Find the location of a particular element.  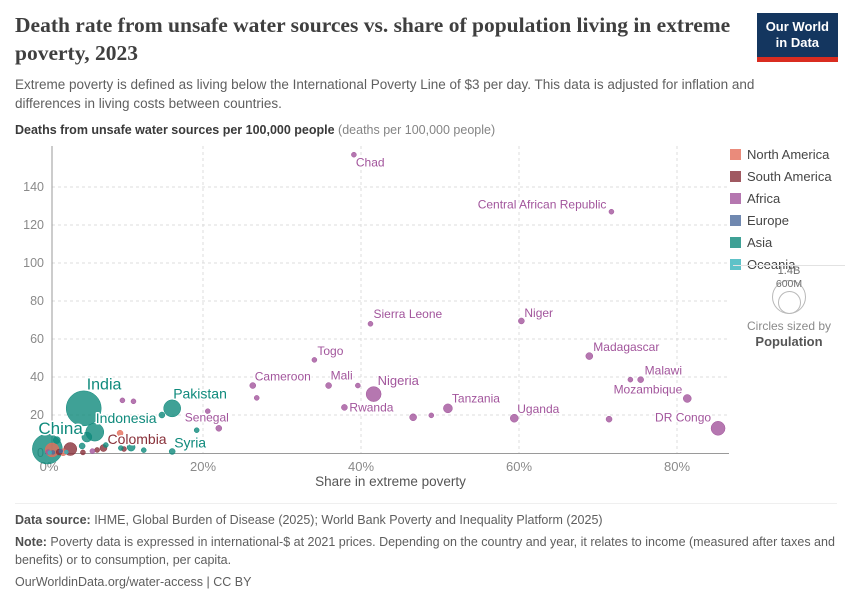

uganda-label: Uganda is located at coordinates (538, 409).